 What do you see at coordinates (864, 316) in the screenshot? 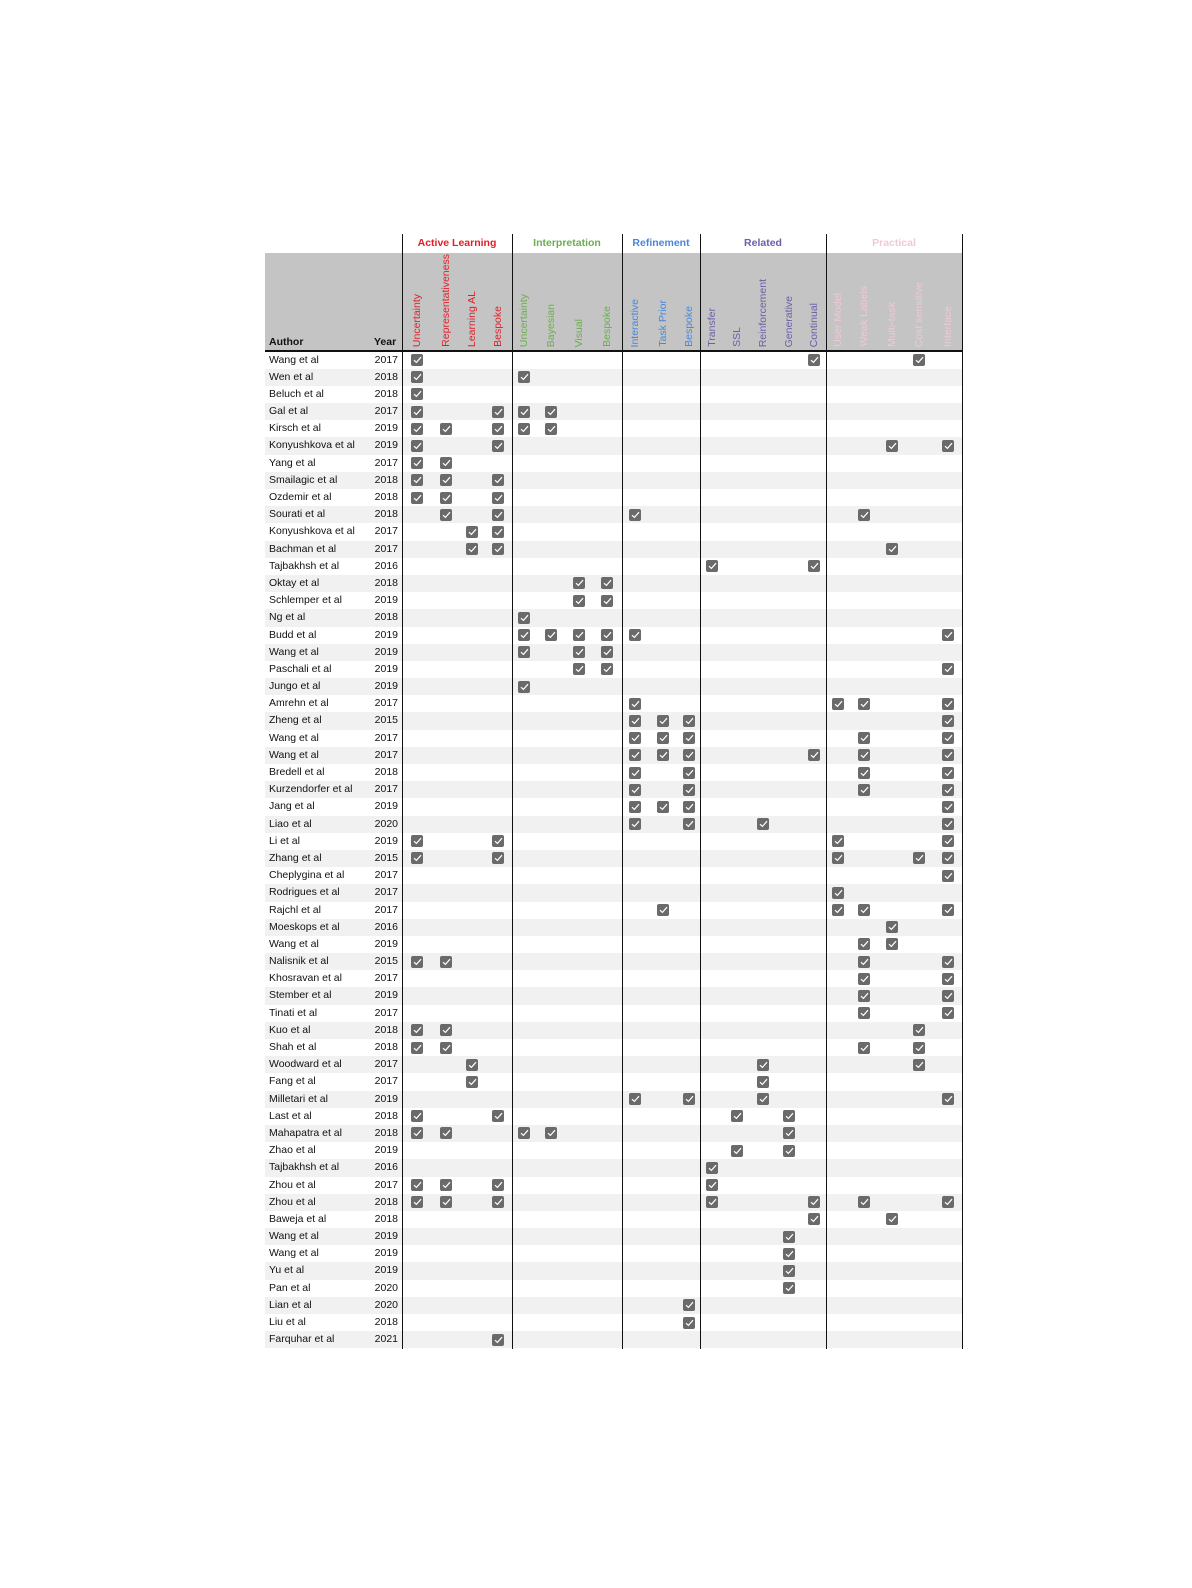
I see `column-header: Weak Labels` at bounding box center [864, 316].